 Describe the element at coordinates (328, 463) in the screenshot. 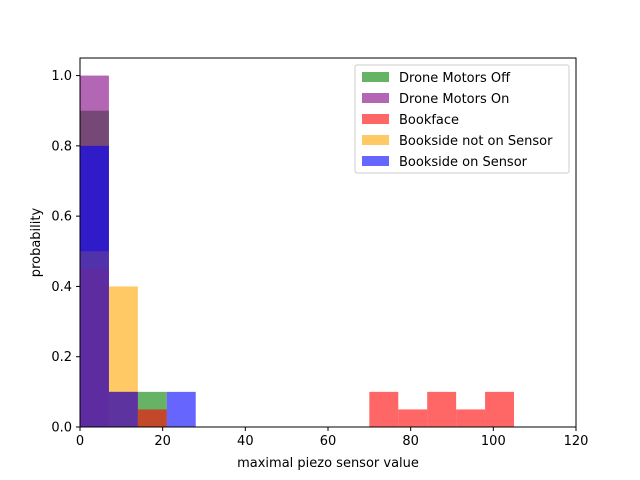

I see `x-axis-label: maximal piezo sensor value` at that location.